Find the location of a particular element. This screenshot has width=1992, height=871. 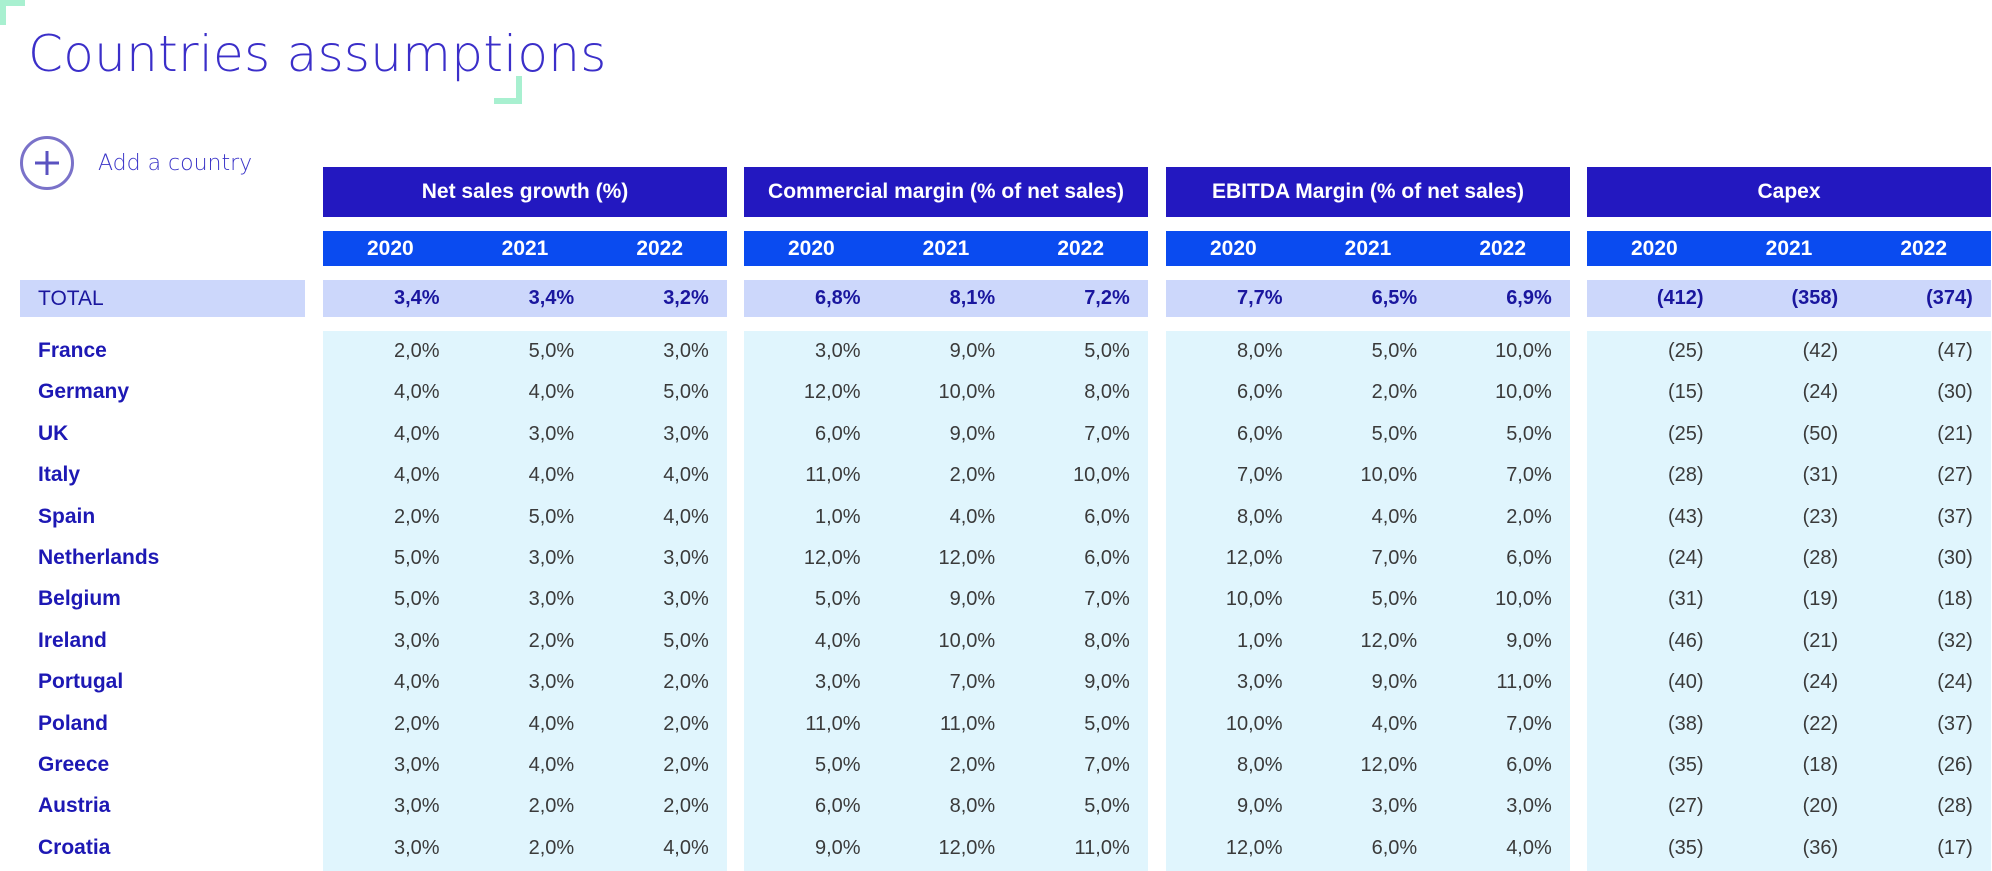

value-cell: (42) is located at coordinates (1820, 351).